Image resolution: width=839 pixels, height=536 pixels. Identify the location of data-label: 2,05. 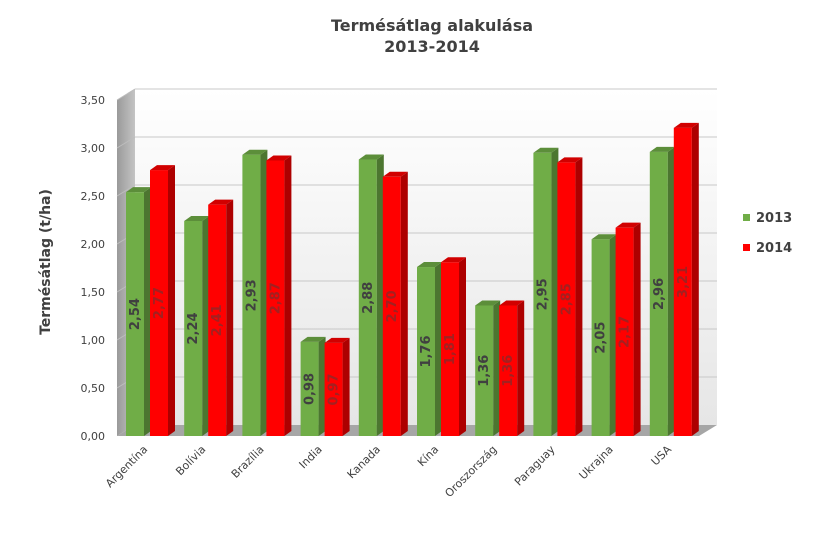
(601, 338).